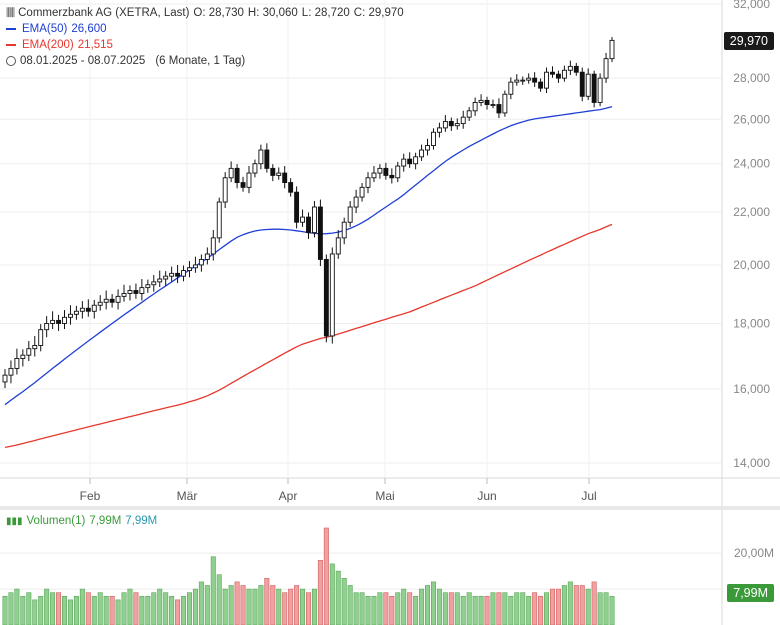 The width and height of the screenshot is (780, 625). Describe the element at coordinates (10, 13) in the screenshot. I see `chart-type-icon: ⫼⫼` at that location.